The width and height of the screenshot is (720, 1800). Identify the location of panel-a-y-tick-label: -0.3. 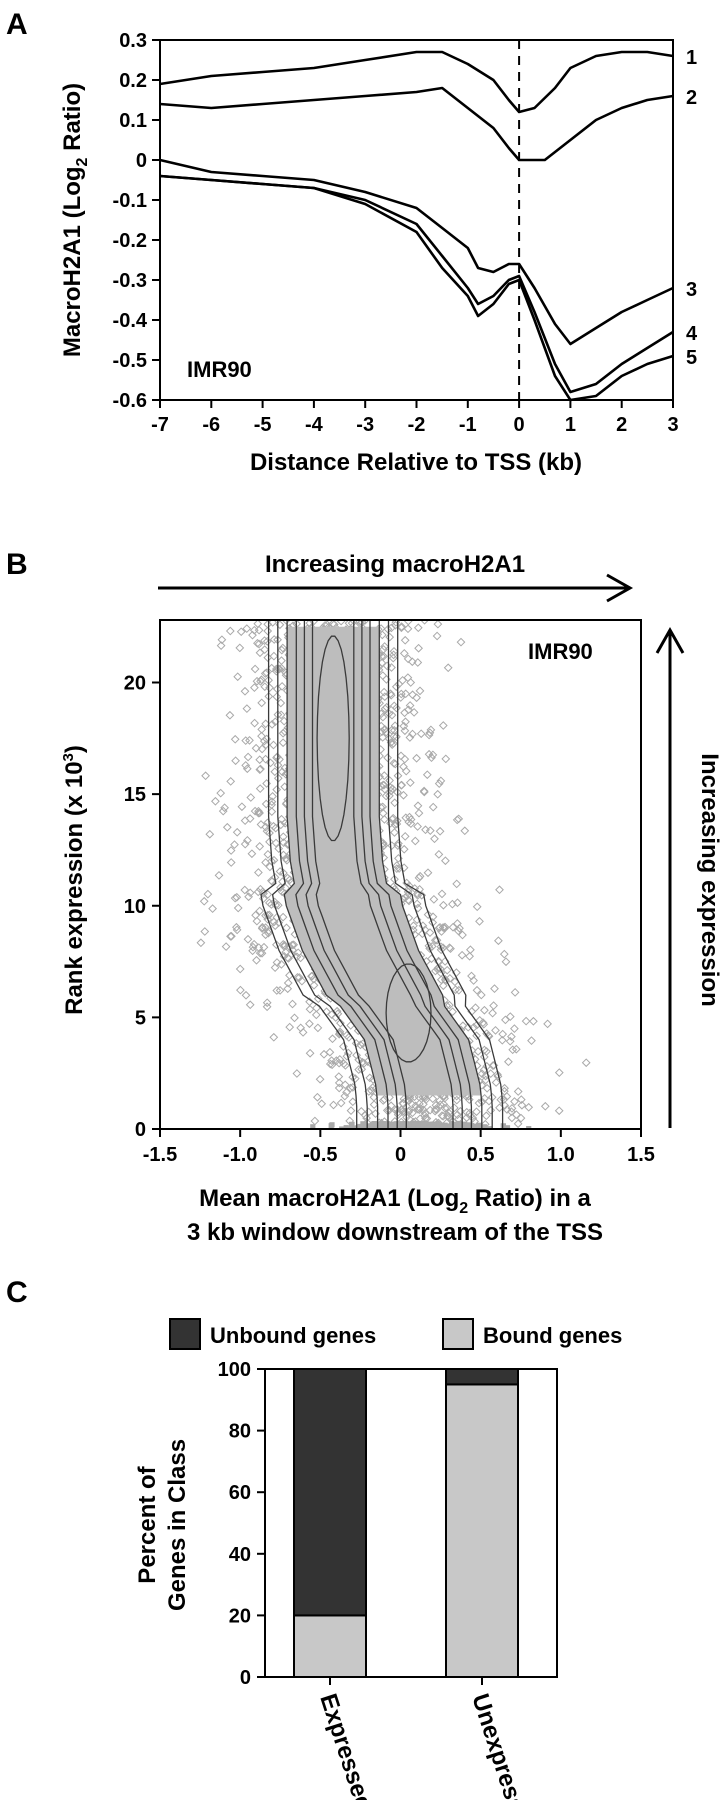
(130, 281).